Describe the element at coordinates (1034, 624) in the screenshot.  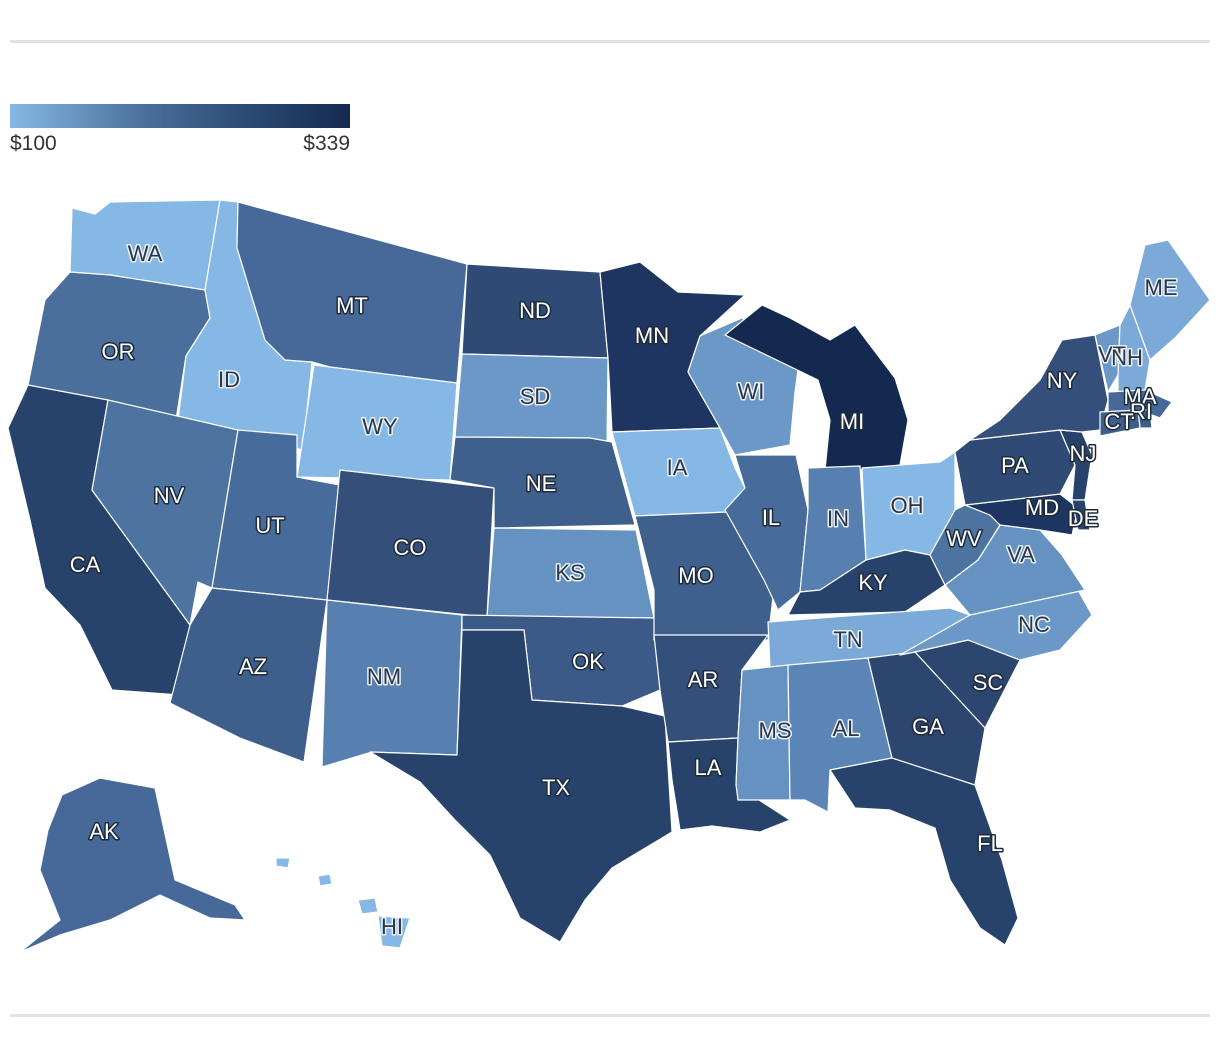
I see `state-label-nc: NC` at that location.